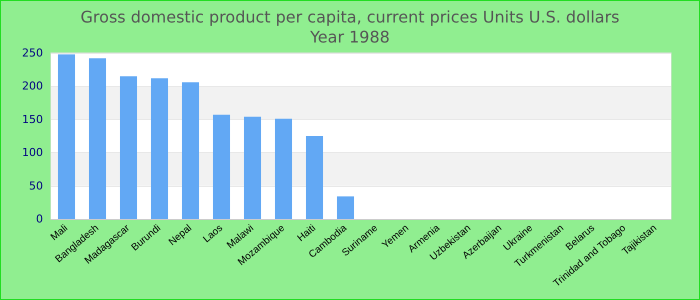 The width and height of the screenshot is (700, 300). I want to click on x-tick-label: Laos, so click(213, 234).